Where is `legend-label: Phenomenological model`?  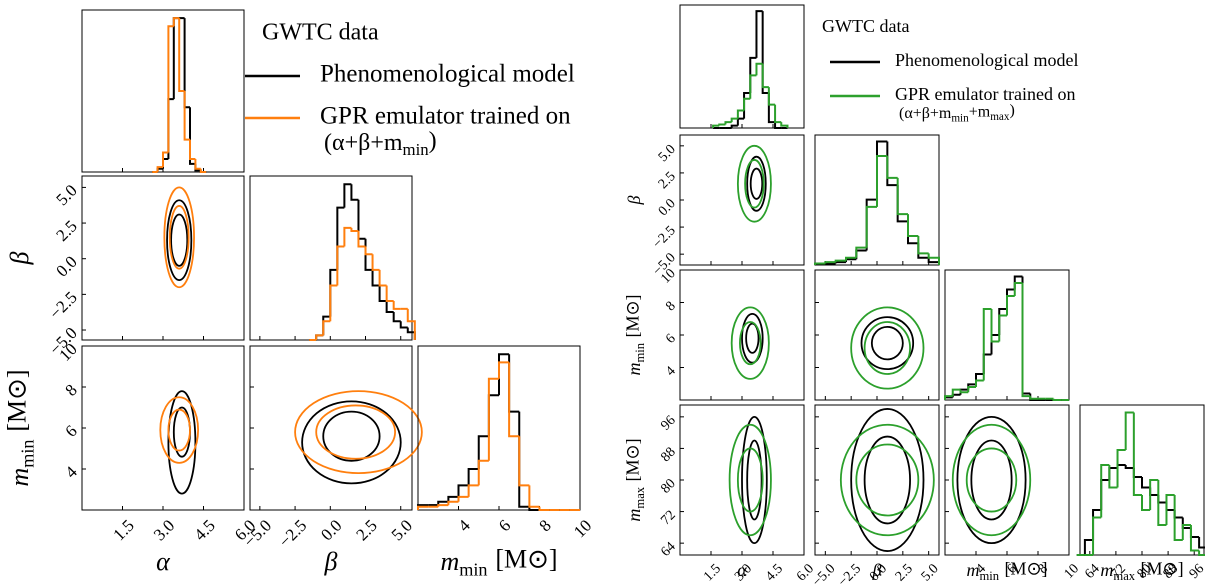
legend-label: Phenomenological model is located at coordinates (986, 60).